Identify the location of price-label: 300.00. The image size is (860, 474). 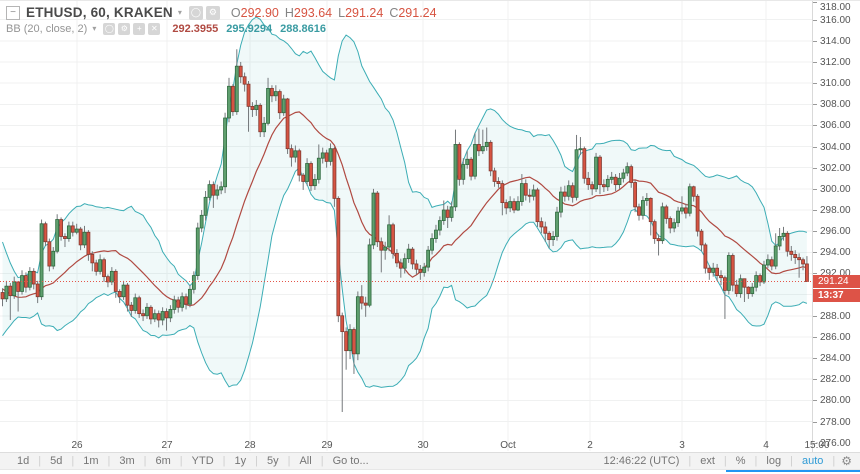
(835, 189).